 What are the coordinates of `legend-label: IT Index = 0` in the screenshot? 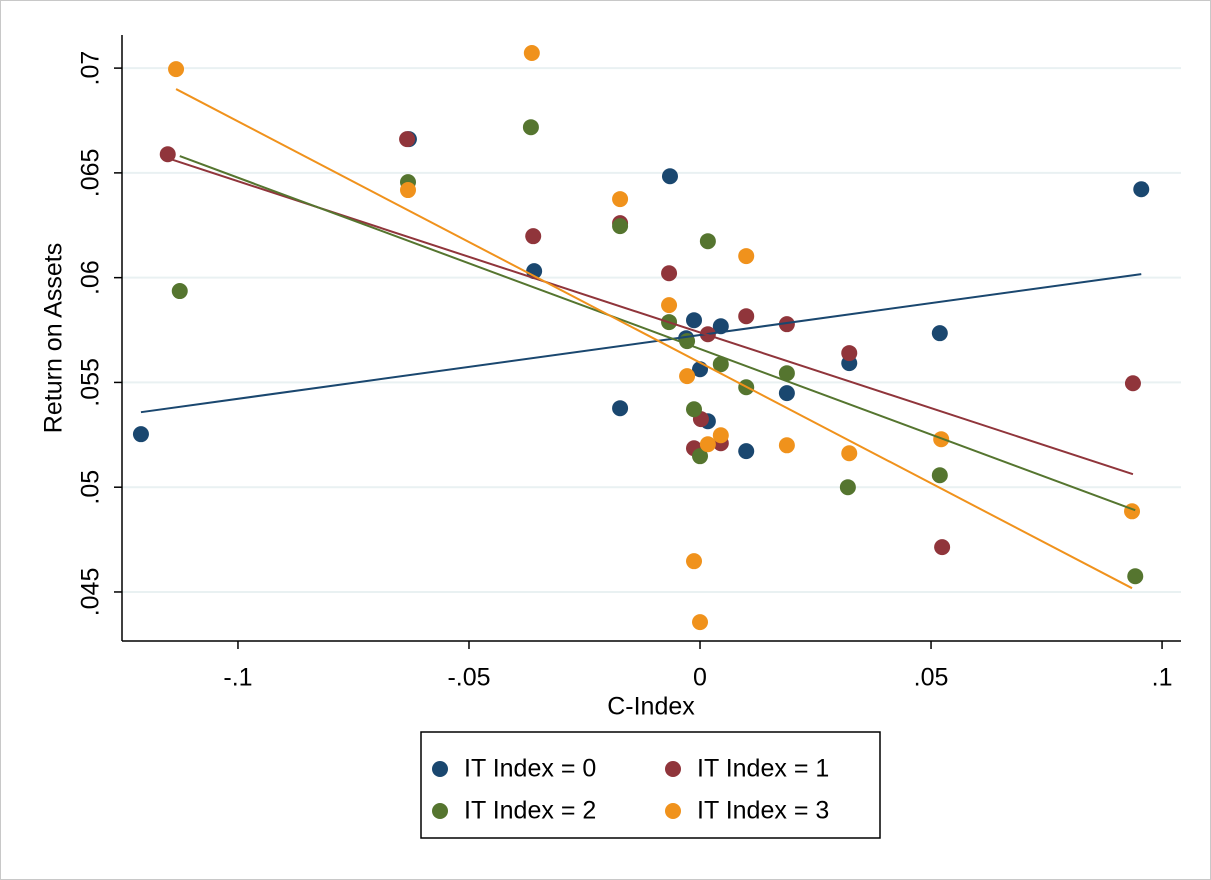 It's located at (530, 769).